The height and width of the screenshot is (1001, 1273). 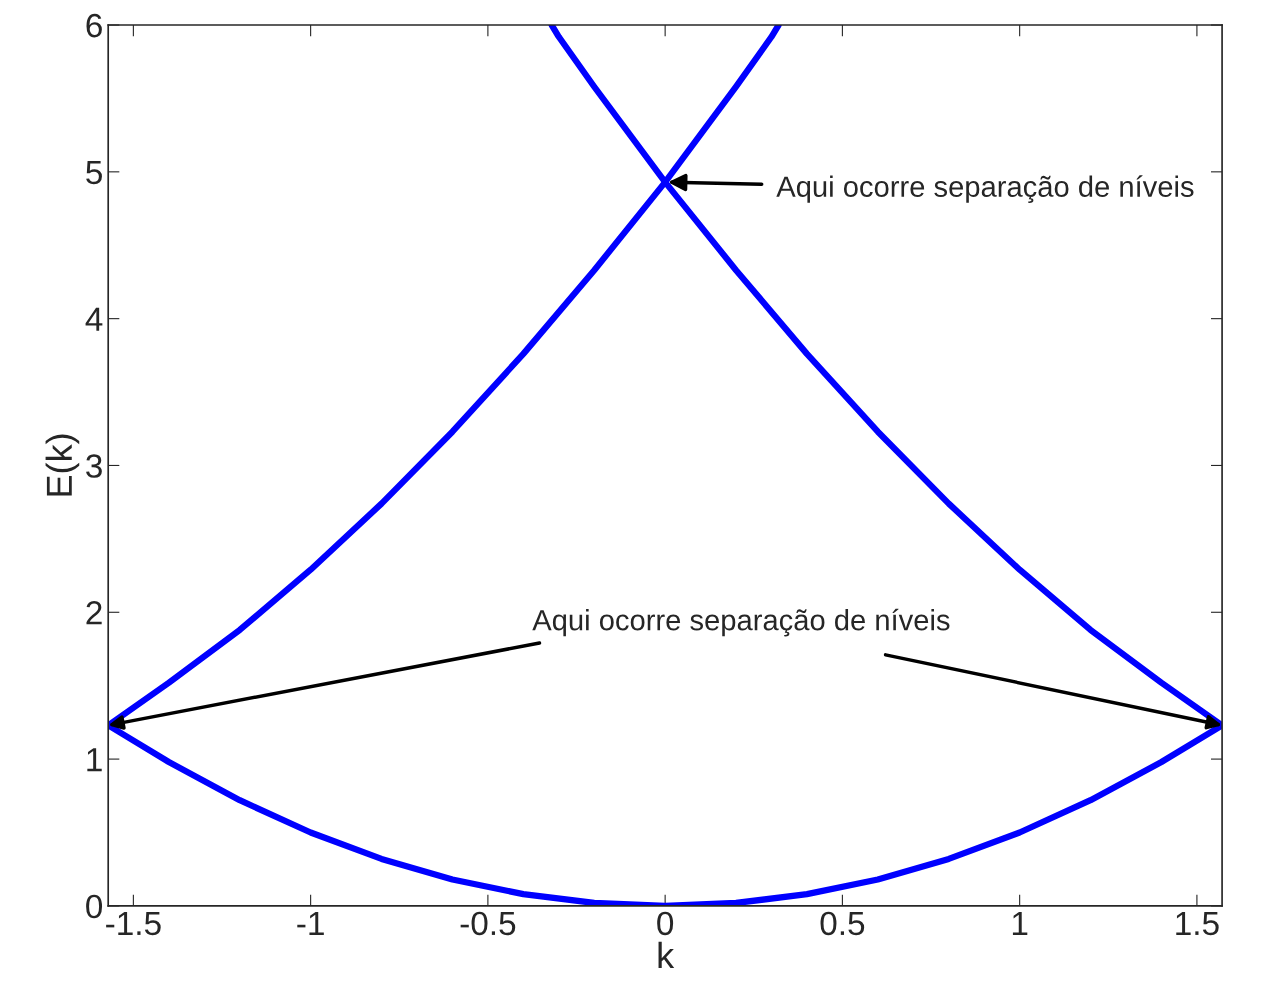 I want to click on y-tick-label: 2, so click(x=94, y=613).